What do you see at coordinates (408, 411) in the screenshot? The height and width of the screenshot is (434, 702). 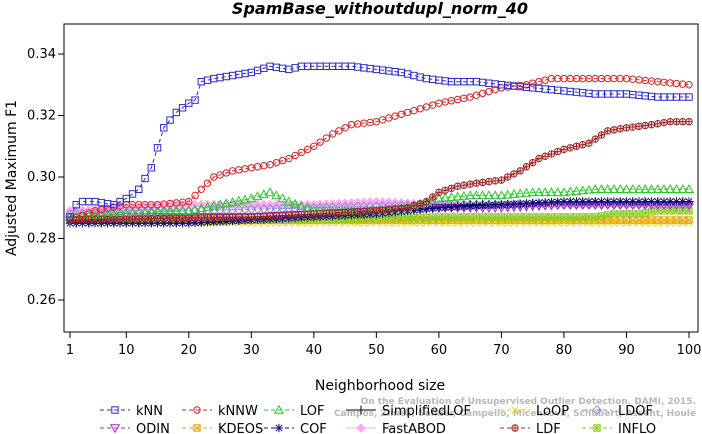 I see `legend-item-simplifiedlof: SimplifiedLOF` at bounding box center [408, 411].